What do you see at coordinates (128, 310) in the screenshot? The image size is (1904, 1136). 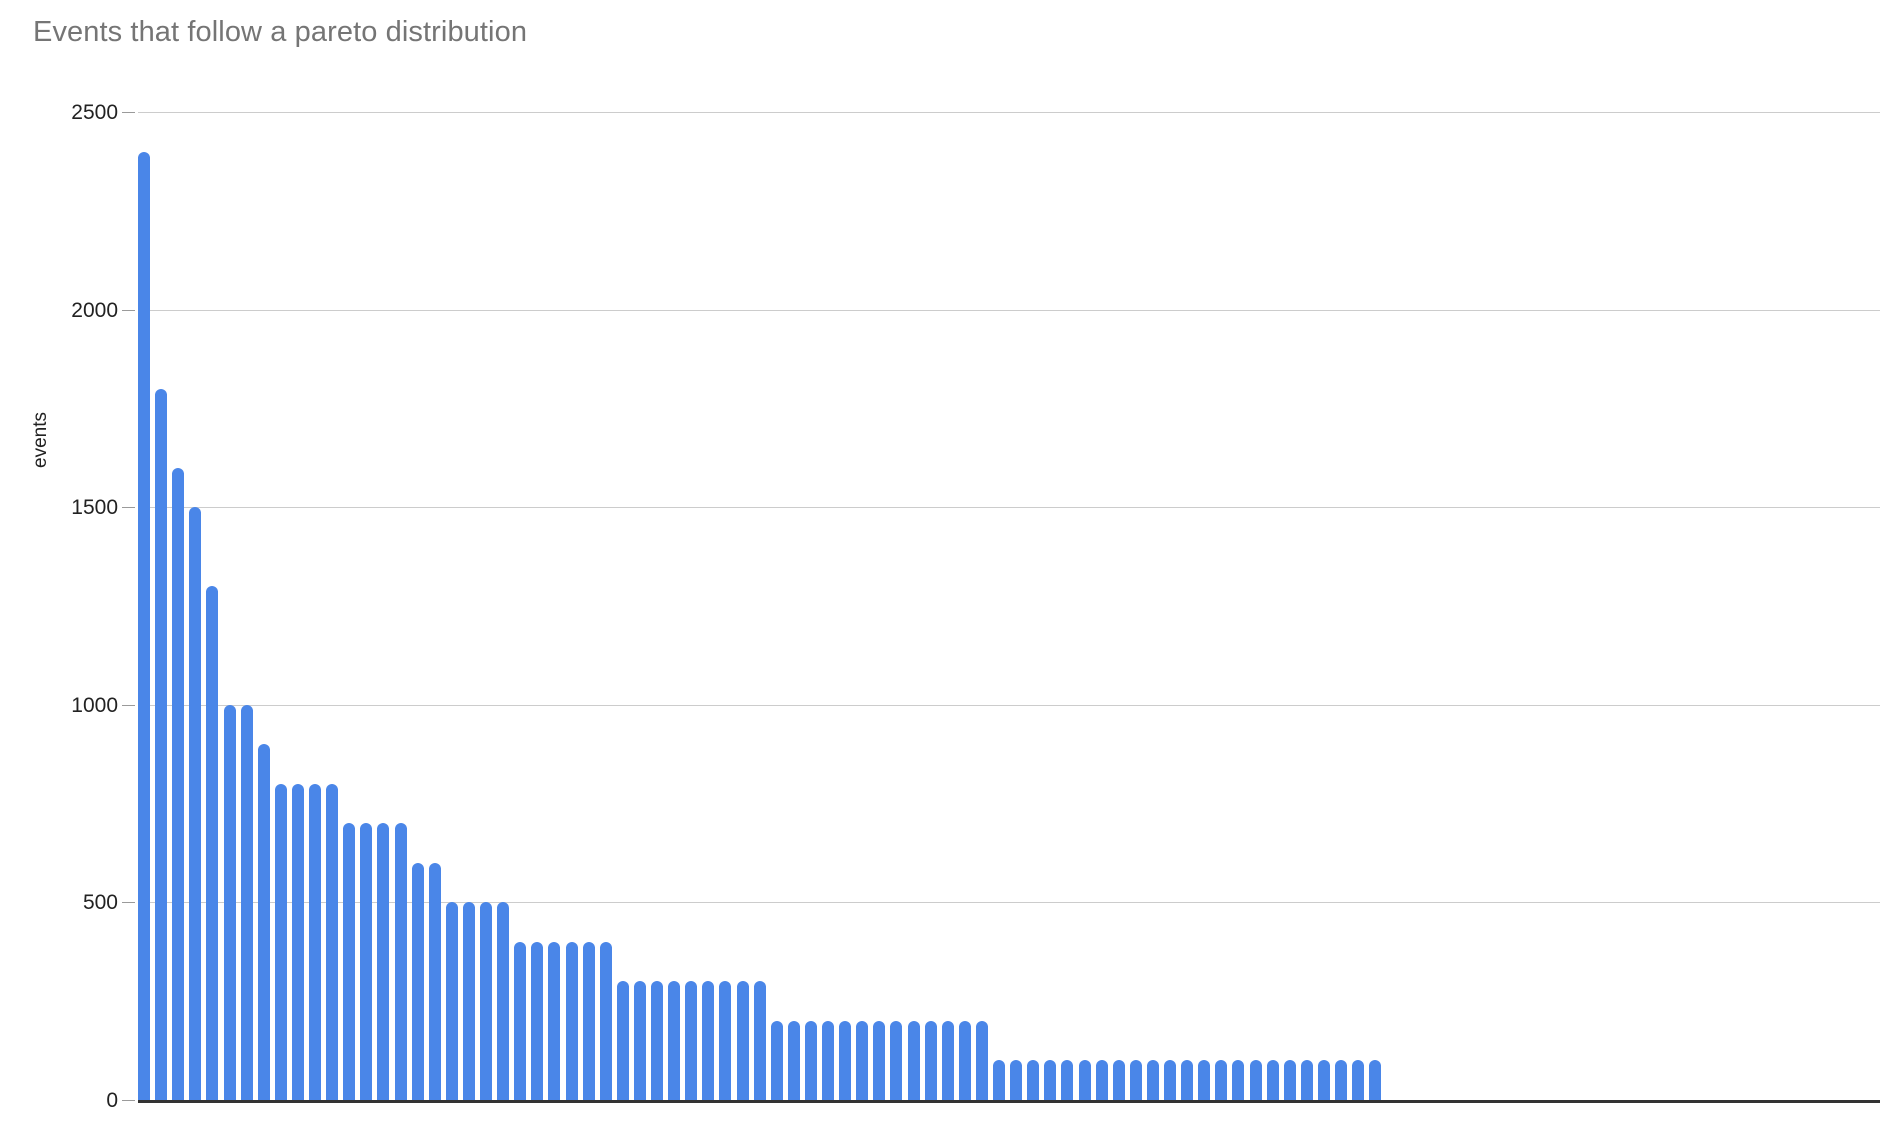 I see `y-tick-mark-2000` at bounding box center [128, 310].